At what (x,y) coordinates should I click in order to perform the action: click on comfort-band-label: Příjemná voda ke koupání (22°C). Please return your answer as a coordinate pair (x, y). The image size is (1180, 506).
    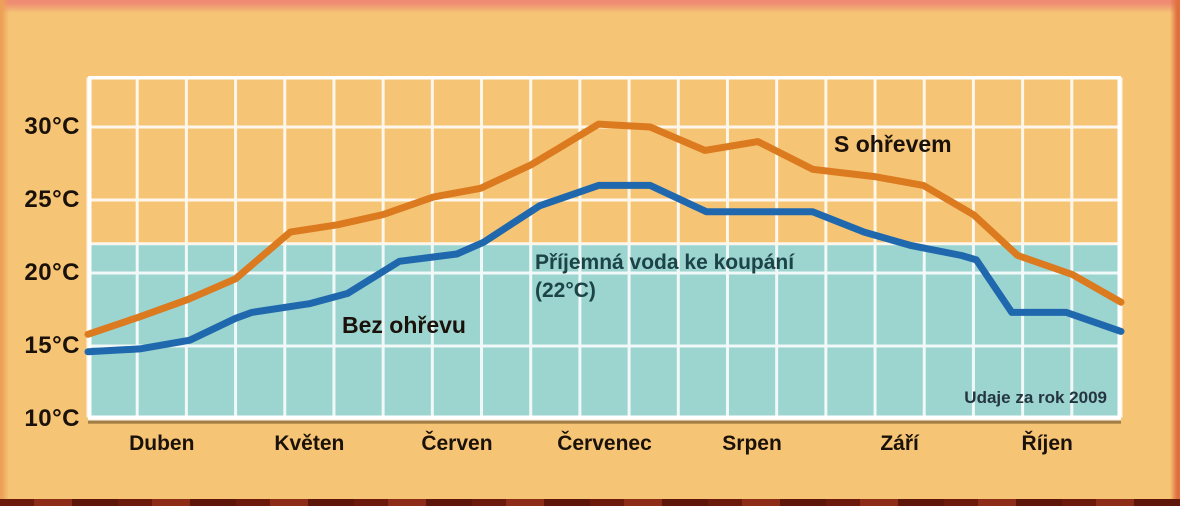
    Looking at the image, I should click on (664, 277).